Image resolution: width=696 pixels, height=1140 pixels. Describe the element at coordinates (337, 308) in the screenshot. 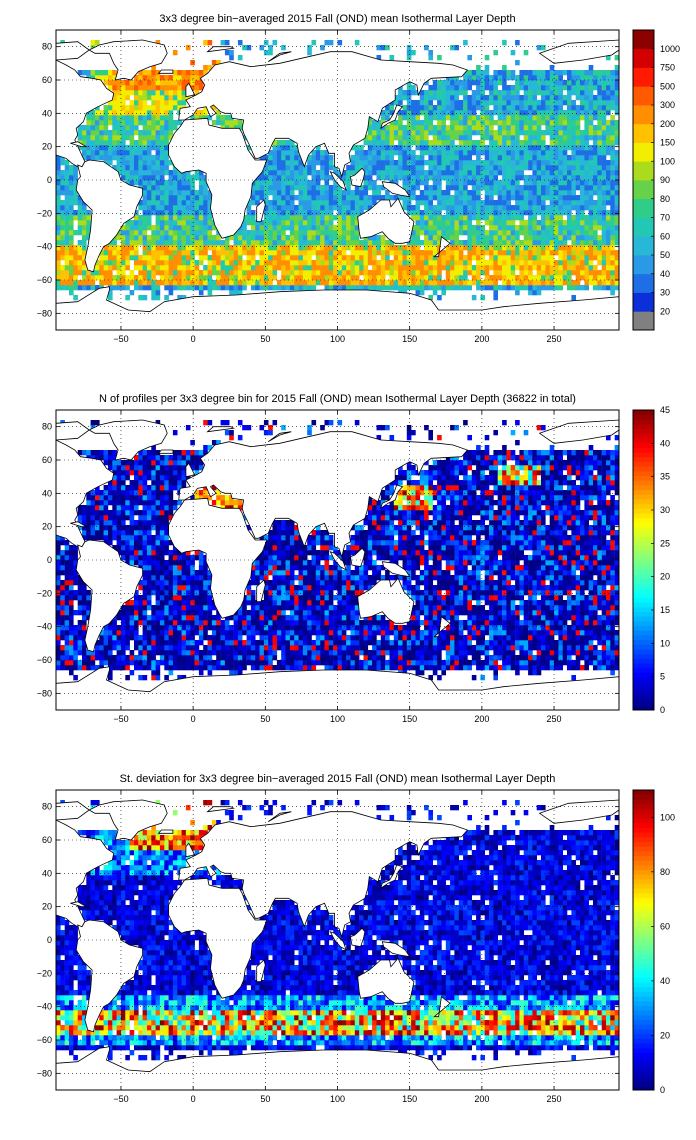

I see `coastline` at that location.